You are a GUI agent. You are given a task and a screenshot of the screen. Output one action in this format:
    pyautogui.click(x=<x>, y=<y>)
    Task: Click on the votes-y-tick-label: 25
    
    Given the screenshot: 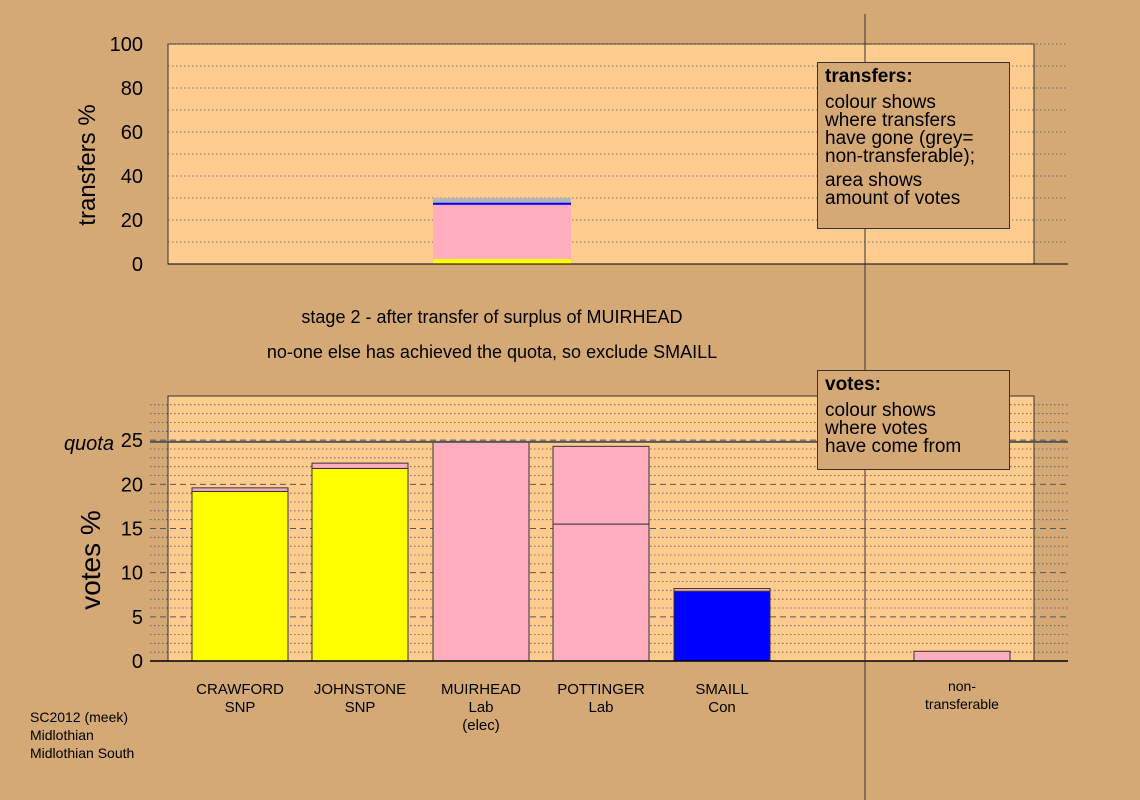 What is the action you would take?
    pyautogui.click(x=132, y=441)
    